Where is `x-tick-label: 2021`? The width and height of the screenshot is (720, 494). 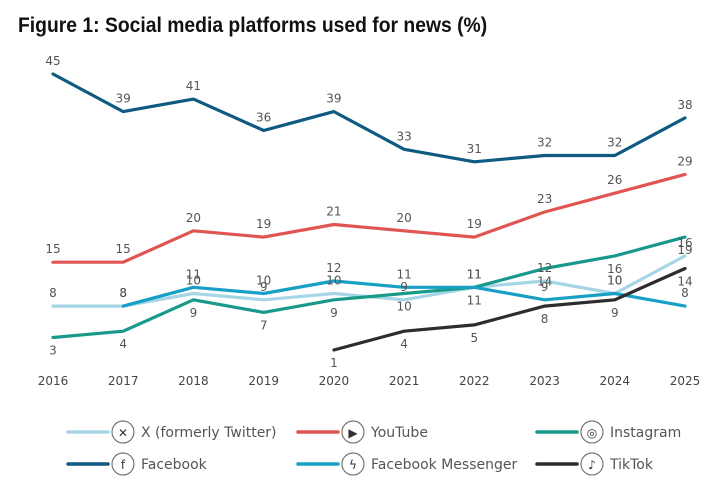
x-tick-label: 2021 is located at coordinates (404, 381).